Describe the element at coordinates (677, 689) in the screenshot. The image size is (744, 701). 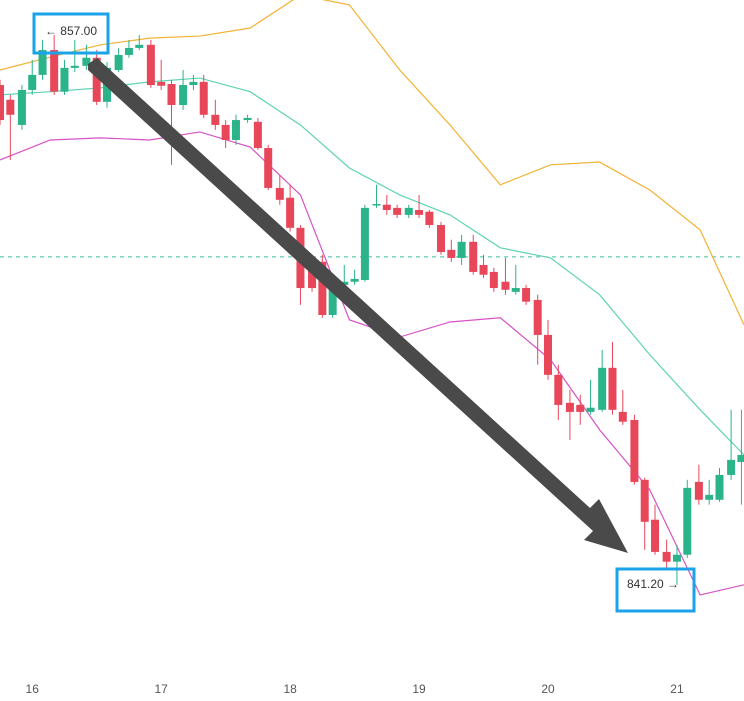
I see `x-tick-label: 21` at that location.